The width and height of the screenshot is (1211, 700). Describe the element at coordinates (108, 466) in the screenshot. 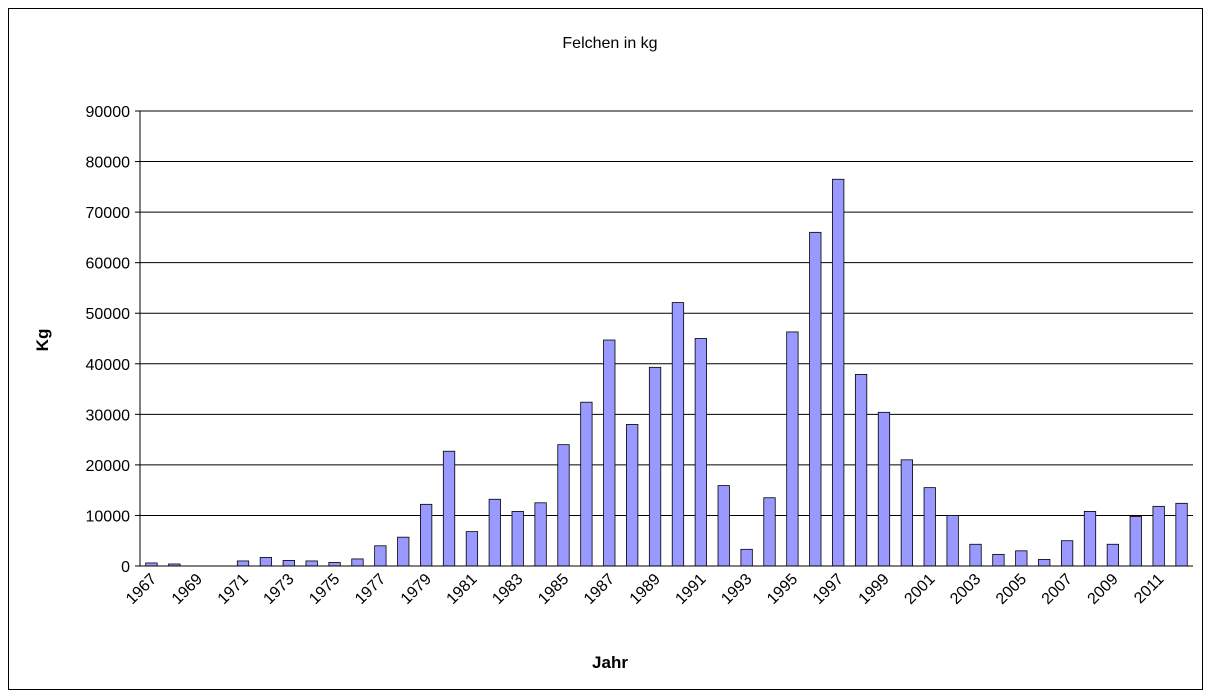

I see `y-tick-label: 20000` at that location.